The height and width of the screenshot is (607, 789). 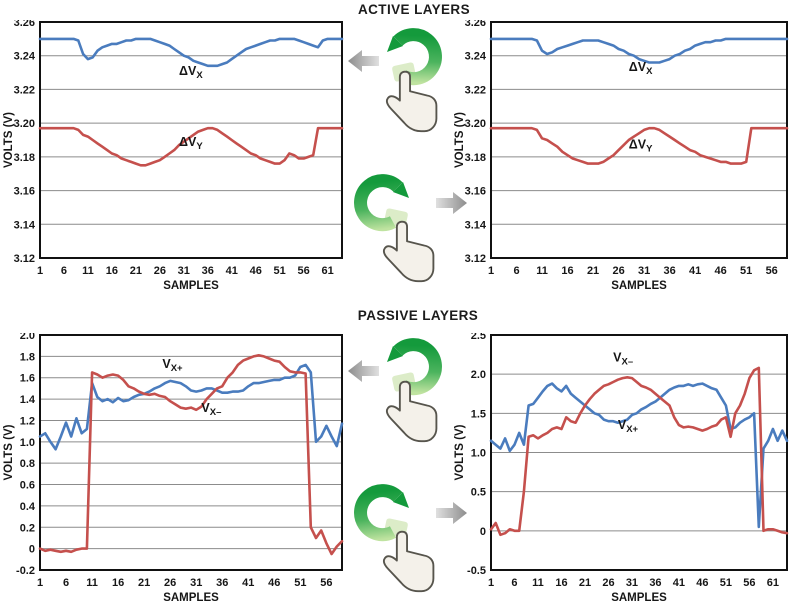 I want to click on x-tick-label: 36, so click(x=669, y=271).